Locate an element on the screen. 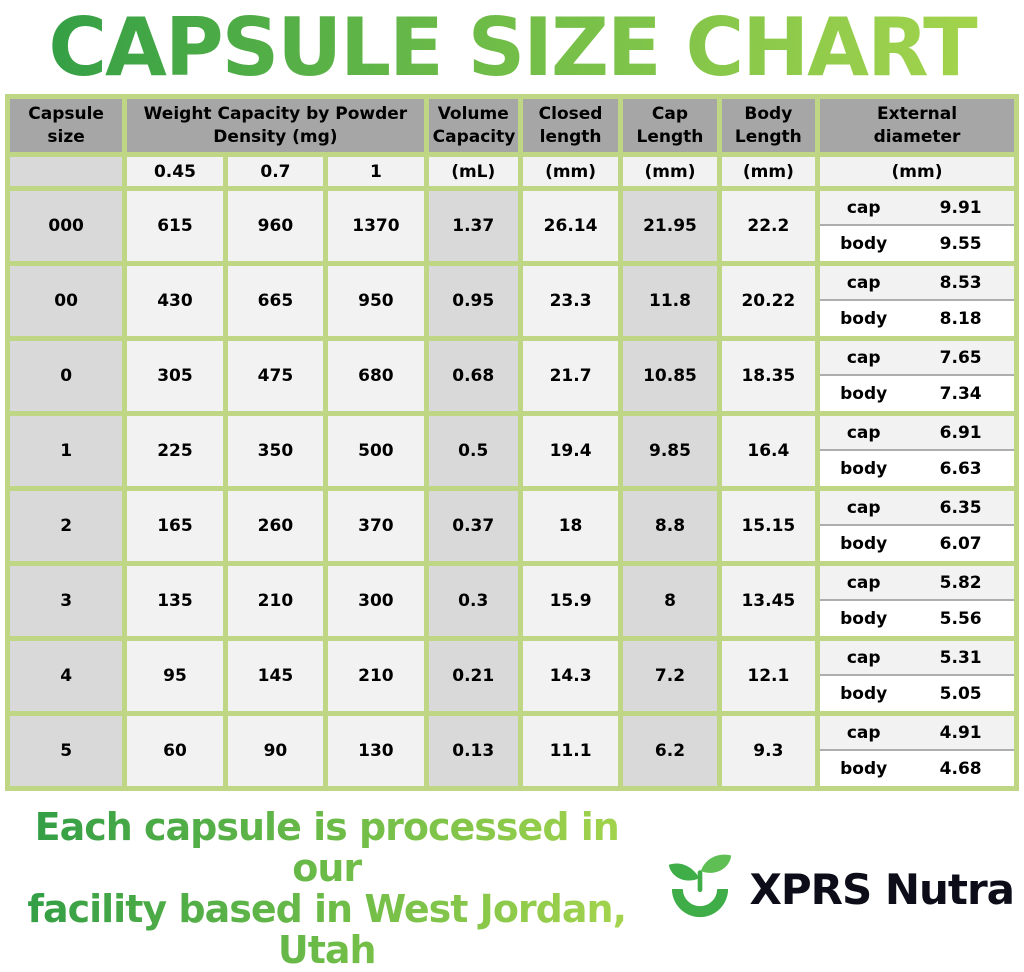 The image size is (1024, 972). header-body-length: Body Length is located at coordinates (768, 125).